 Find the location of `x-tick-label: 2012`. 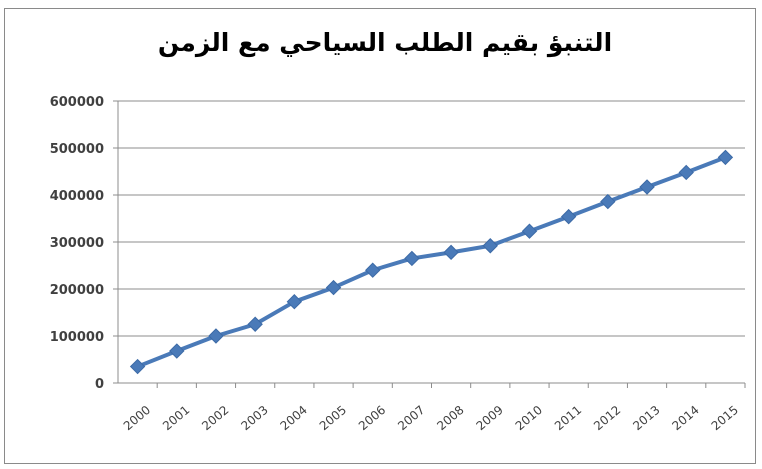

x-tick-label: 2012 is located at coordinates (607, 418).